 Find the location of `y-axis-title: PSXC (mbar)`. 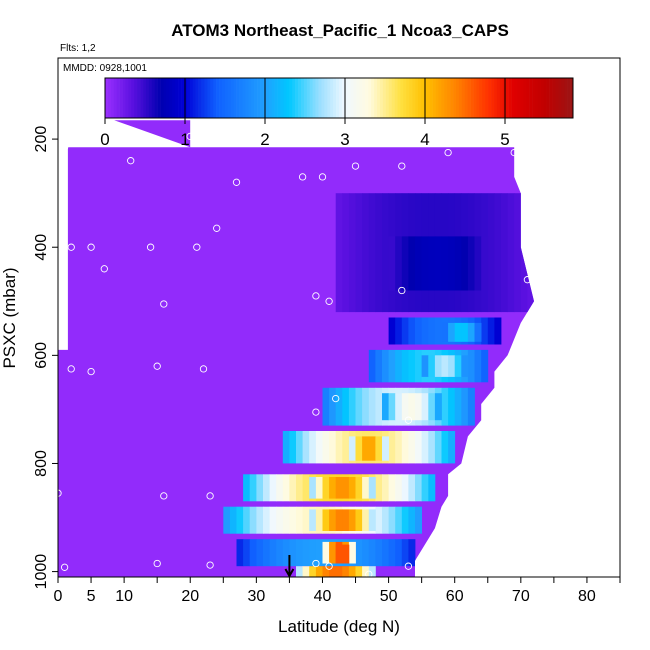

y-axis-title: PSXC (mbar) is located at coordinates (9, 317).